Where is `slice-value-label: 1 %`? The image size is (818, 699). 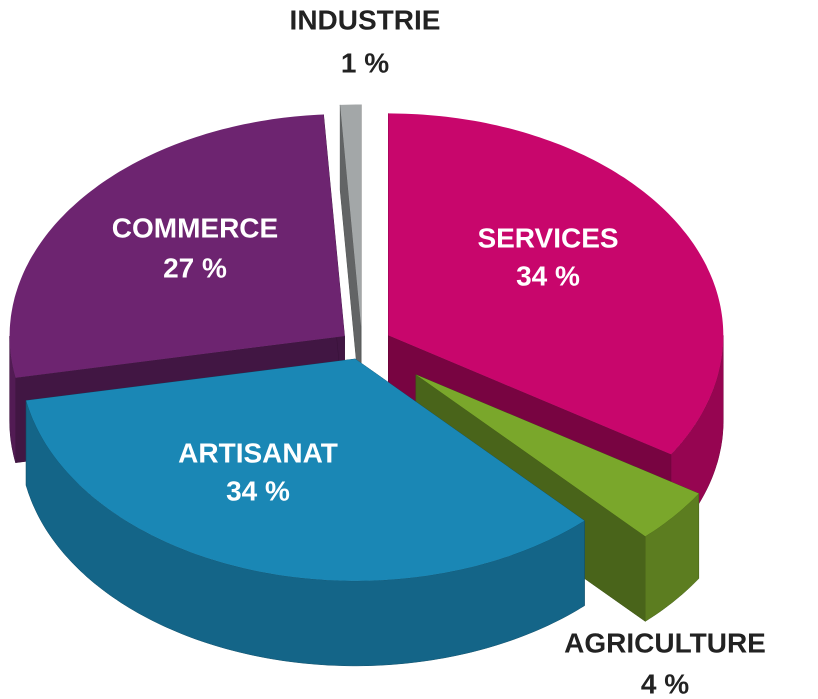 slice-value-label: 1 % is located at coordinates (365, 62).